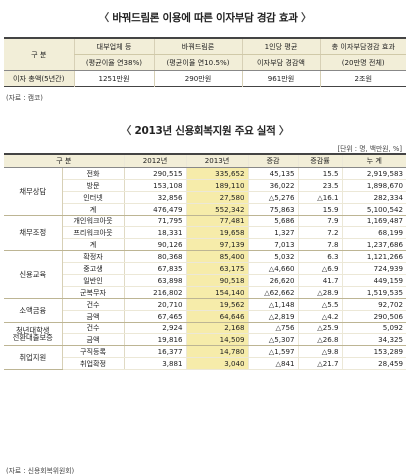 The height and width of the screenshot is (476, 410). I want to click on diff-value: △5,307, so click(272, 340).